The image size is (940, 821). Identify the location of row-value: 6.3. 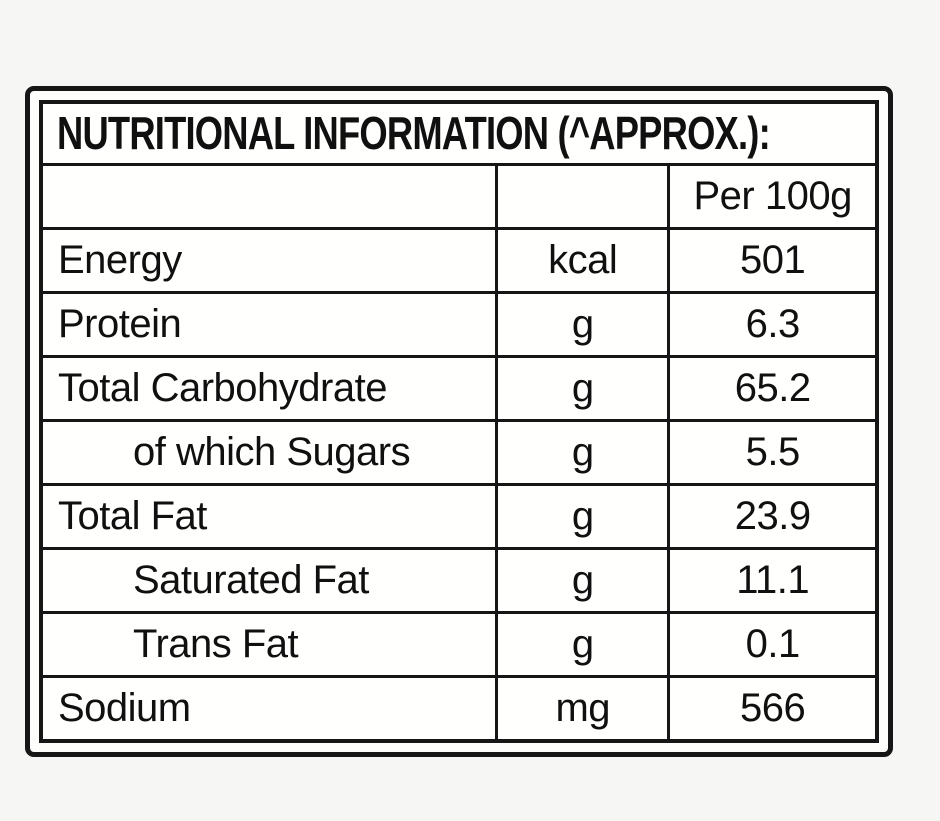
(773, 324).